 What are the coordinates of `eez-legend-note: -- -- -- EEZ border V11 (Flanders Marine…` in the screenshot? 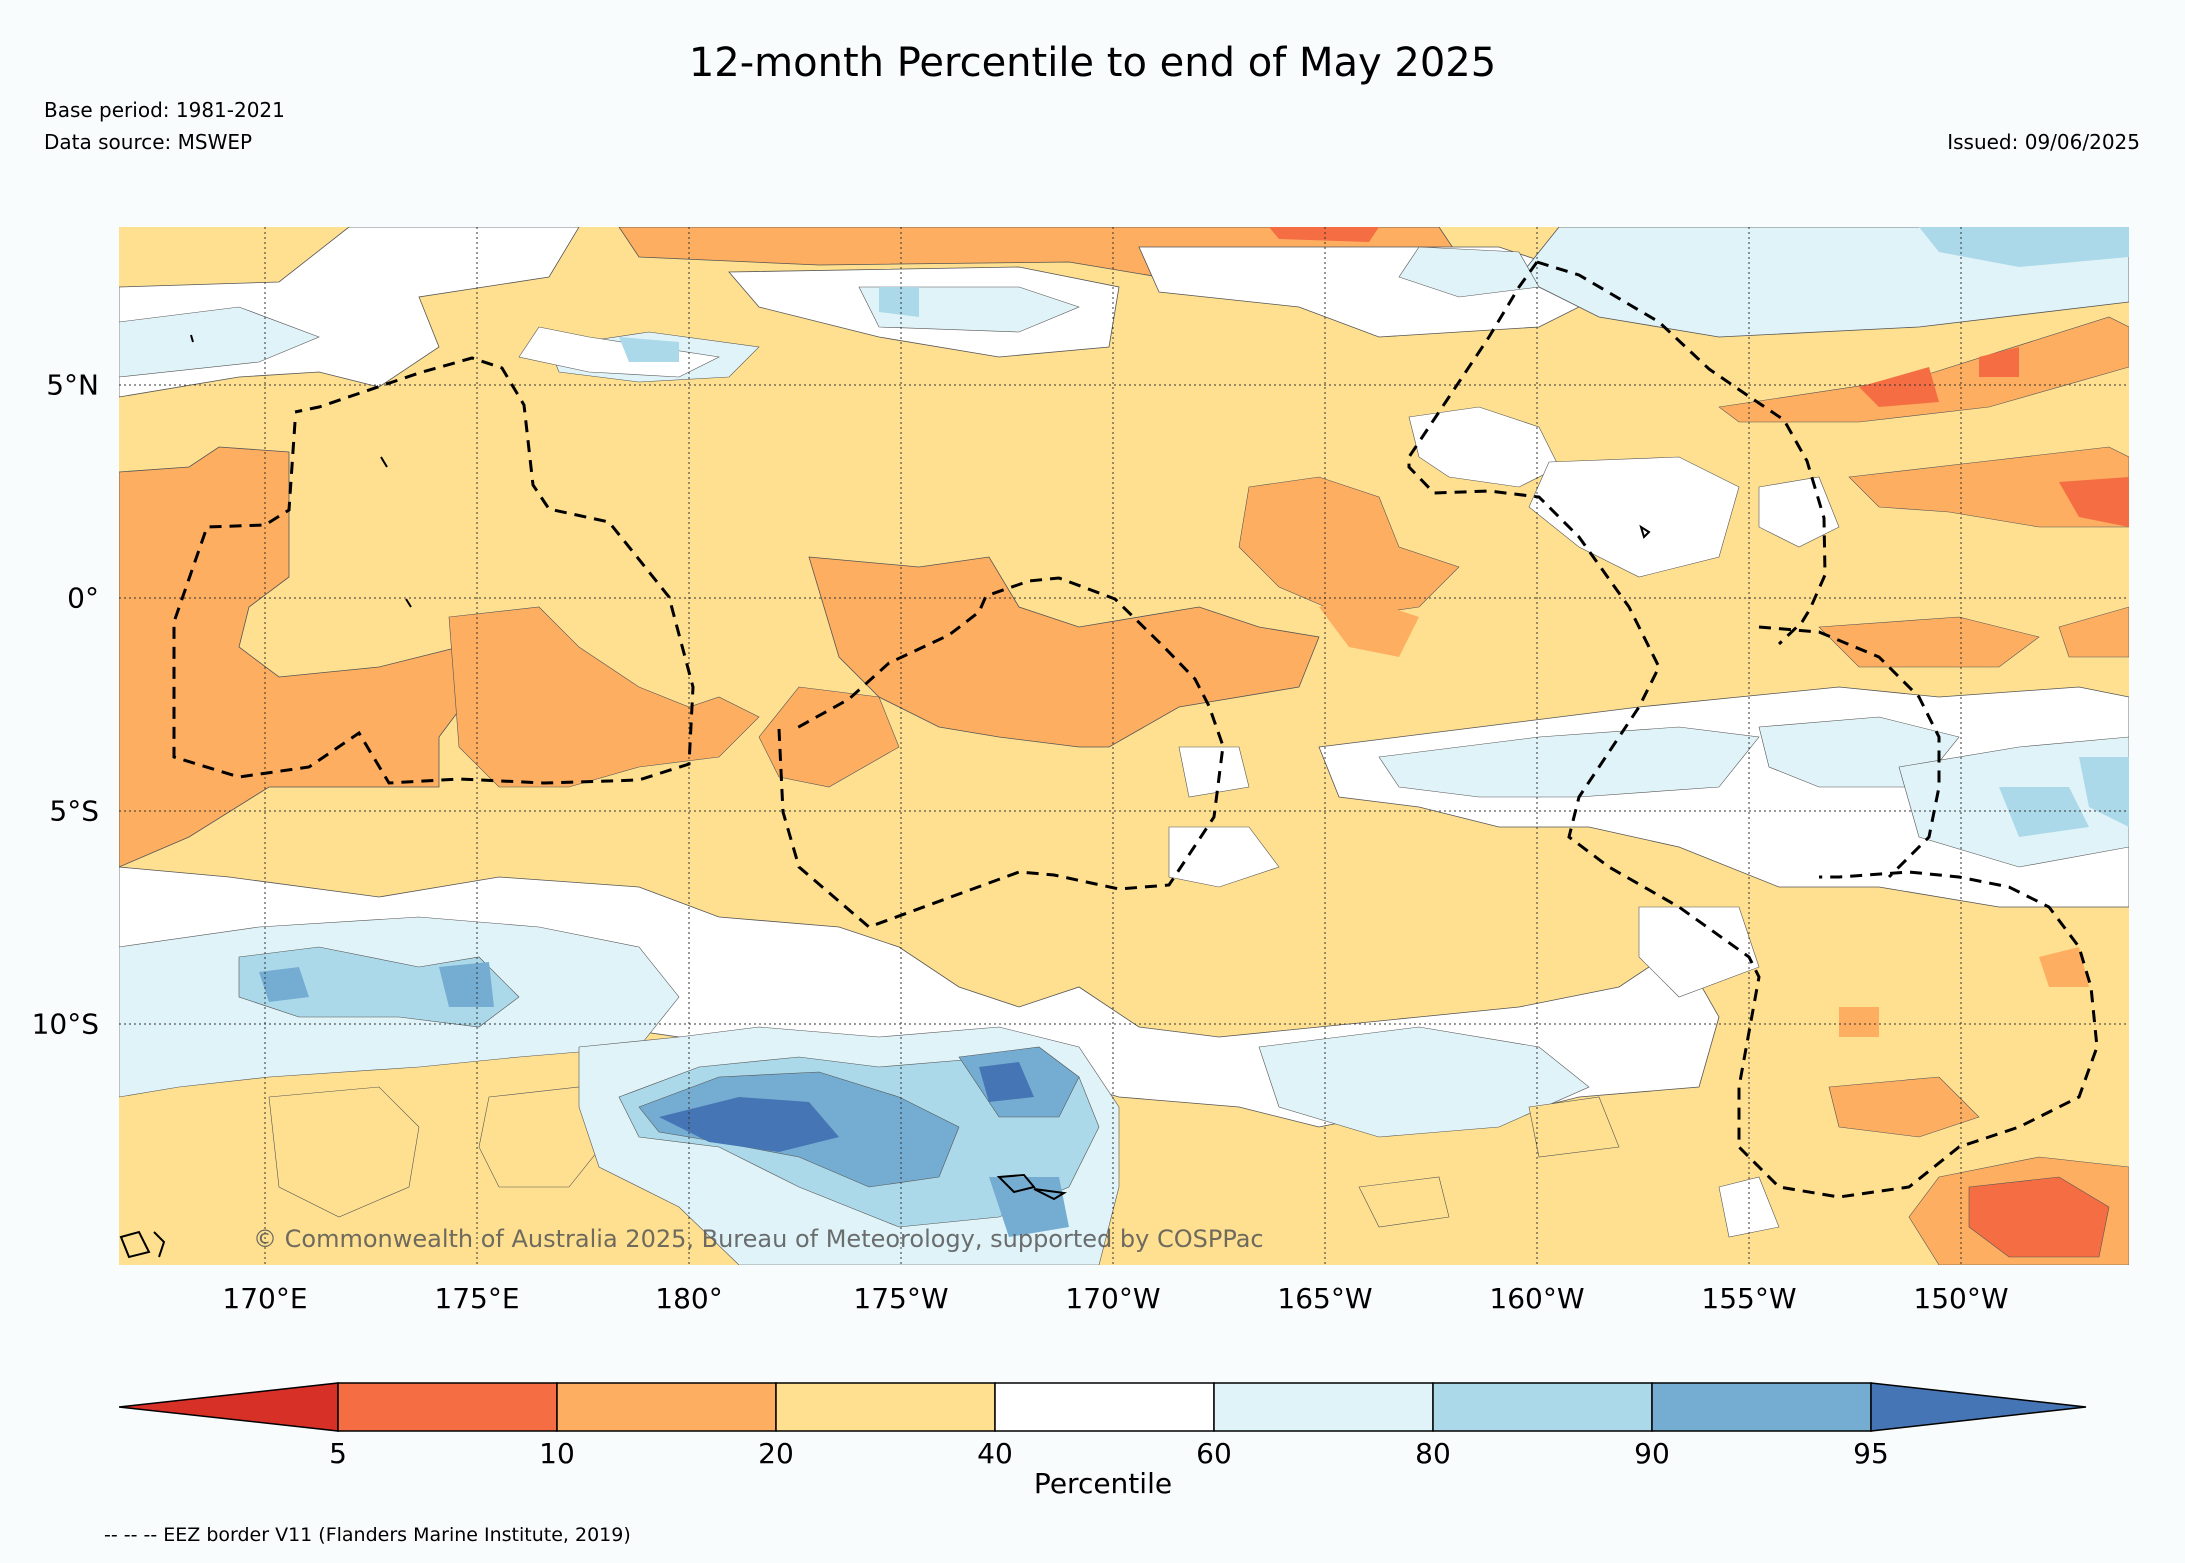 It's located at (367, 1535).